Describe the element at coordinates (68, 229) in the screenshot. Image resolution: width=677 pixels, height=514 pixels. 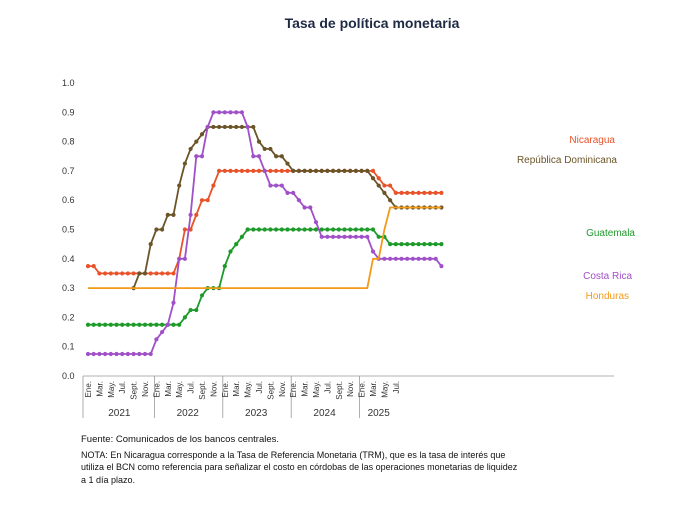
I see `y-axis: 0.0 0.1 0.2 0.3 0.4 0.5 0.6 0.7 0.8 0.9 1.0` at that location.